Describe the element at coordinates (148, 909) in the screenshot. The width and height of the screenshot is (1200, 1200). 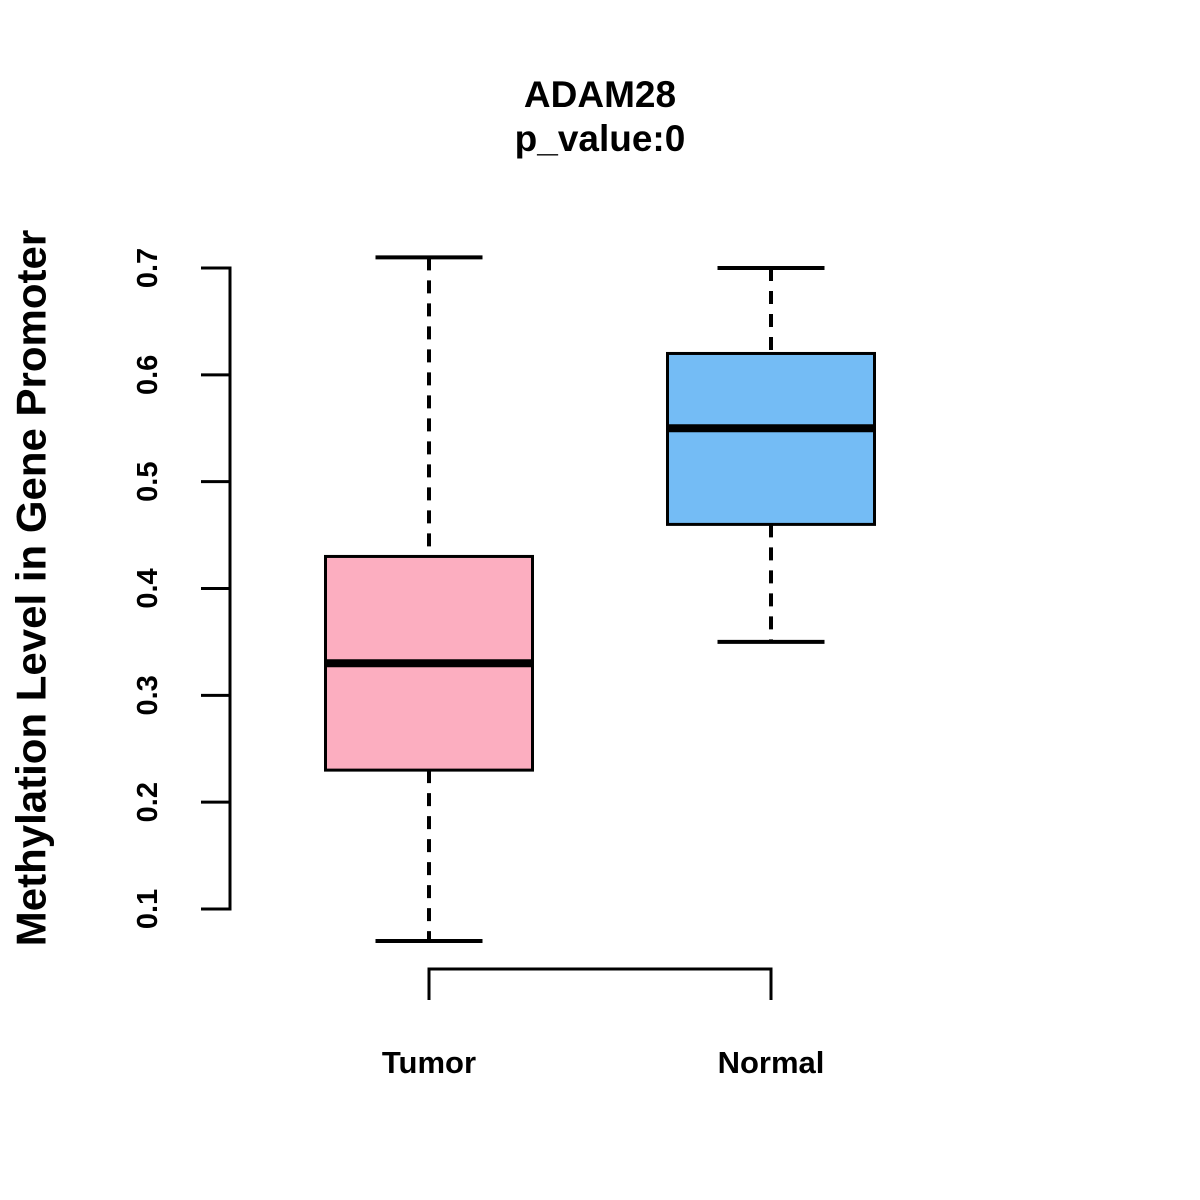
I see `y-tick-label: 0.1` at that location.